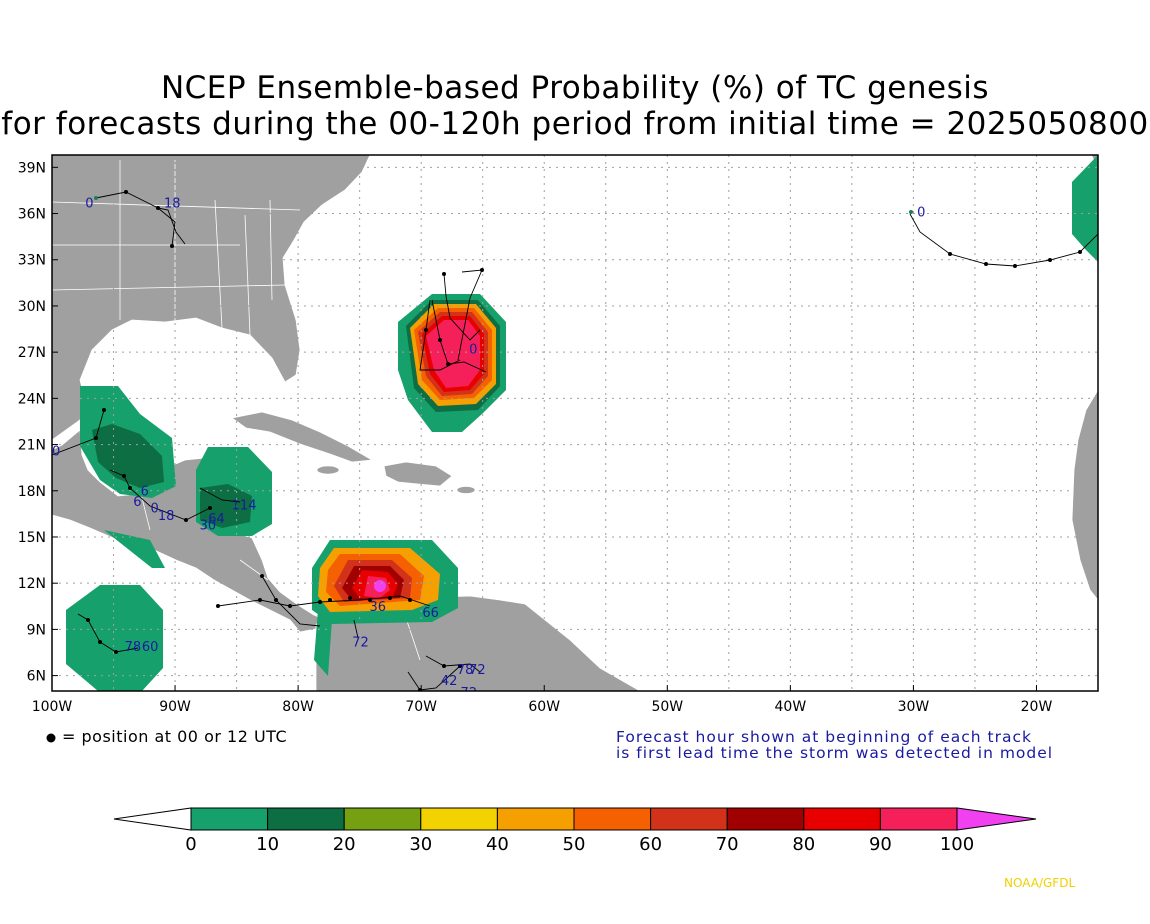  I want to click on land-north-america, so click(211, 298).